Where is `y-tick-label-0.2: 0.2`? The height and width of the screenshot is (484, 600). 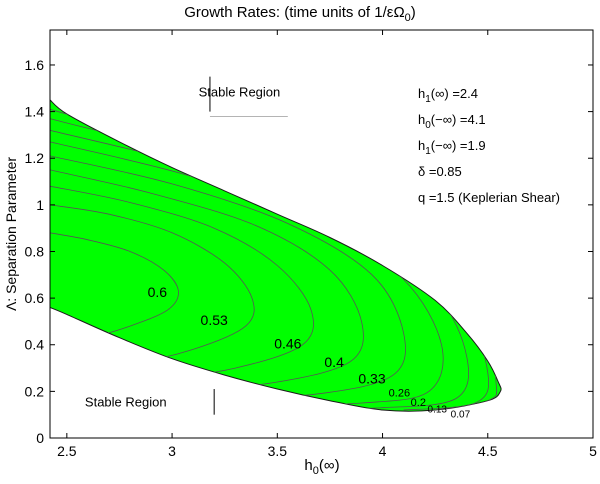
y-tick-label-0.2: 0.2 is located at coordinates (35, 391).